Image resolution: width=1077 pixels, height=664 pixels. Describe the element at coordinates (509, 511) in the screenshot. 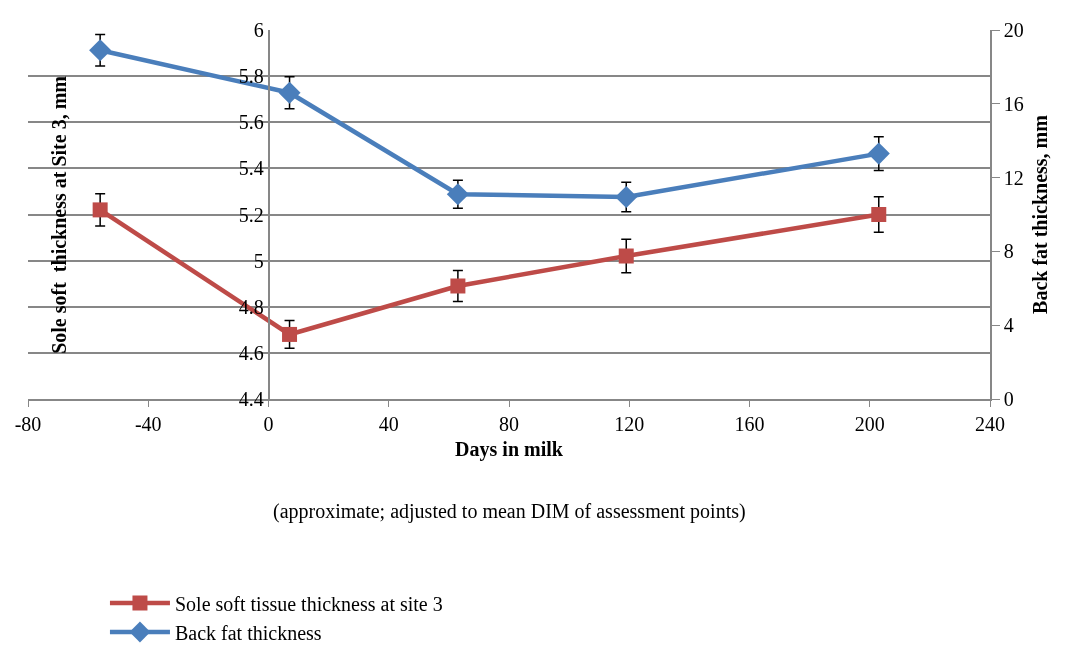

I see `text: (approximate; adjusted to mean DIM of assessment points)` at that location.